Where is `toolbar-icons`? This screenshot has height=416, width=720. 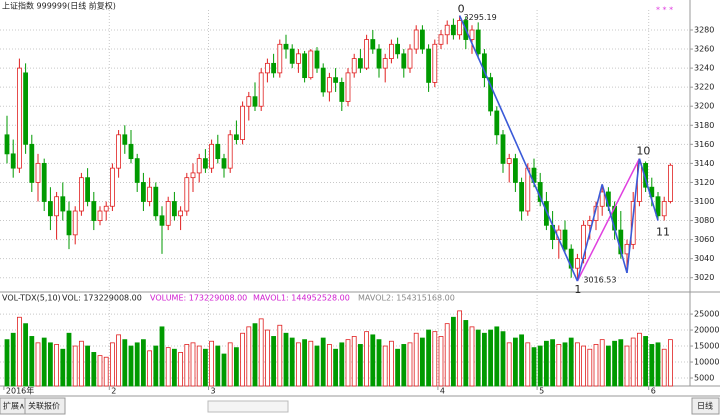
toolbar-icons is located at coordinates (248, 406).